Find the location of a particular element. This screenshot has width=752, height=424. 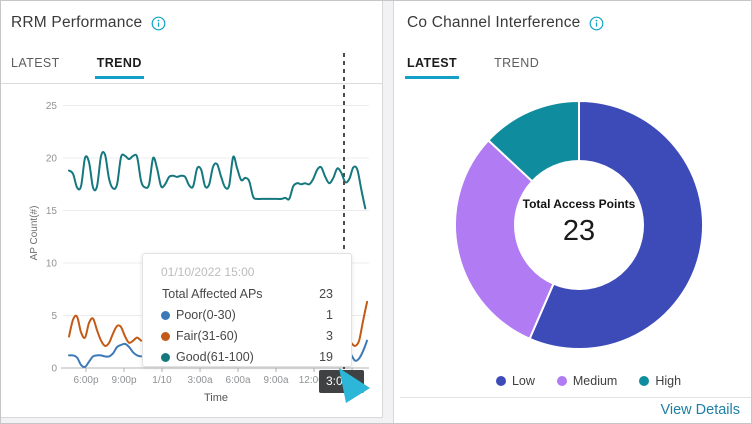

y-tick-label: 15 is located at coordinates (52, 211).